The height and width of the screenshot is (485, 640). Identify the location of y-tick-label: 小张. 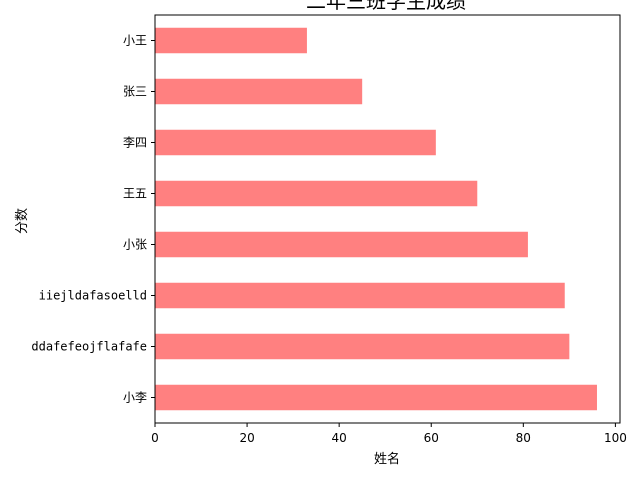
(135, 245).